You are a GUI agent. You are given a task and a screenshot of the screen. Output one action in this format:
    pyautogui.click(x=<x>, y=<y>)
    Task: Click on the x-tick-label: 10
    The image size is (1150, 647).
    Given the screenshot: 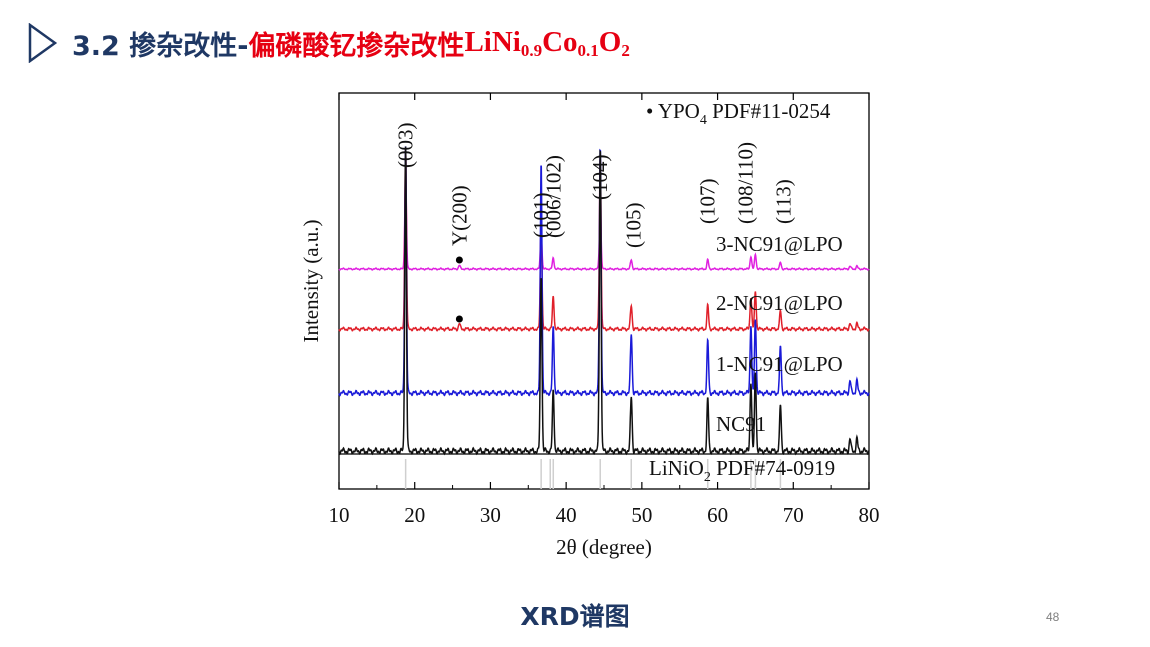 What is the action you would take?
    pyautogui.click(x=339, y=515)
    